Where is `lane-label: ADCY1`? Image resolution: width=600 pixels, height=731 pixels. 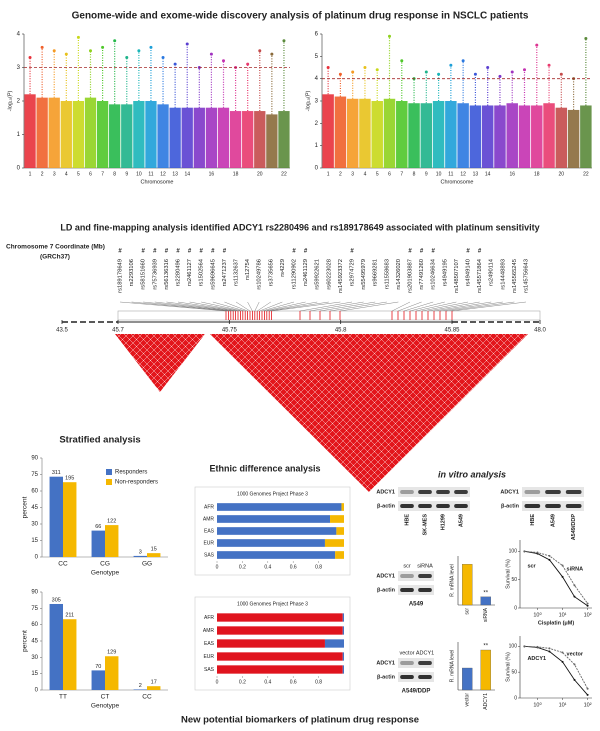 lane-label: ADCY1 is located at coordinates (425, 653).